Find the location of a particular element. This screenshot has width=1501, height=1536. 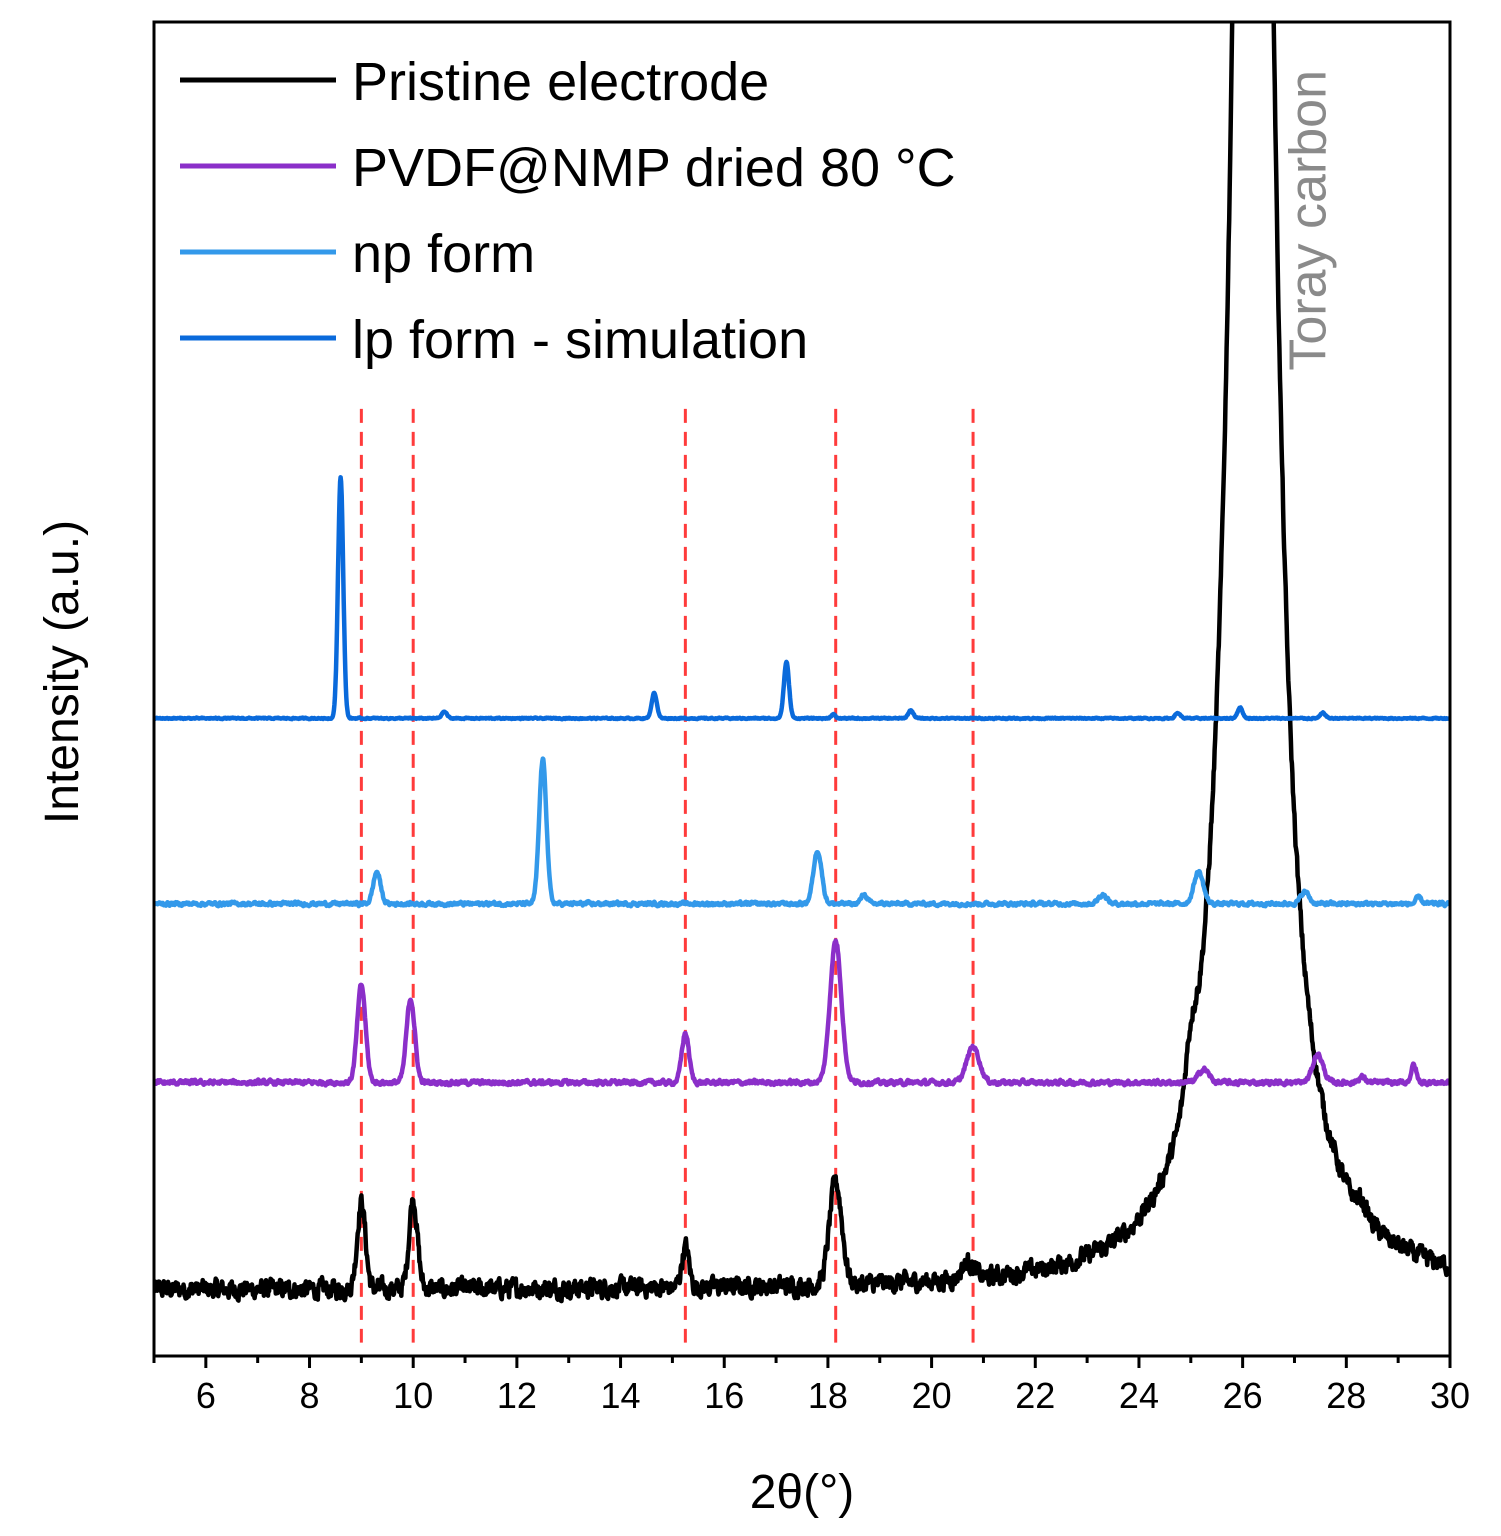

y-axis-title: Intensity (a.u.) is located at coordinates (62, 672).